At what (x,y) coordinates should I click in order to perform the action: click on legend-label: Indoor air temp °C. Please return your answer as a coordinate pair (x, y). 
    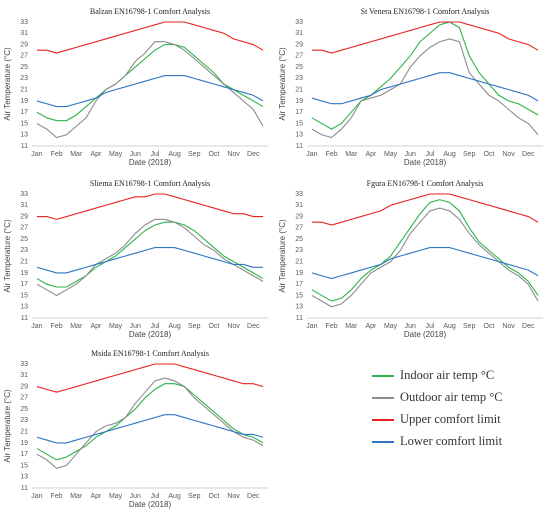
    Looking at the image, I should click on (447, 375).